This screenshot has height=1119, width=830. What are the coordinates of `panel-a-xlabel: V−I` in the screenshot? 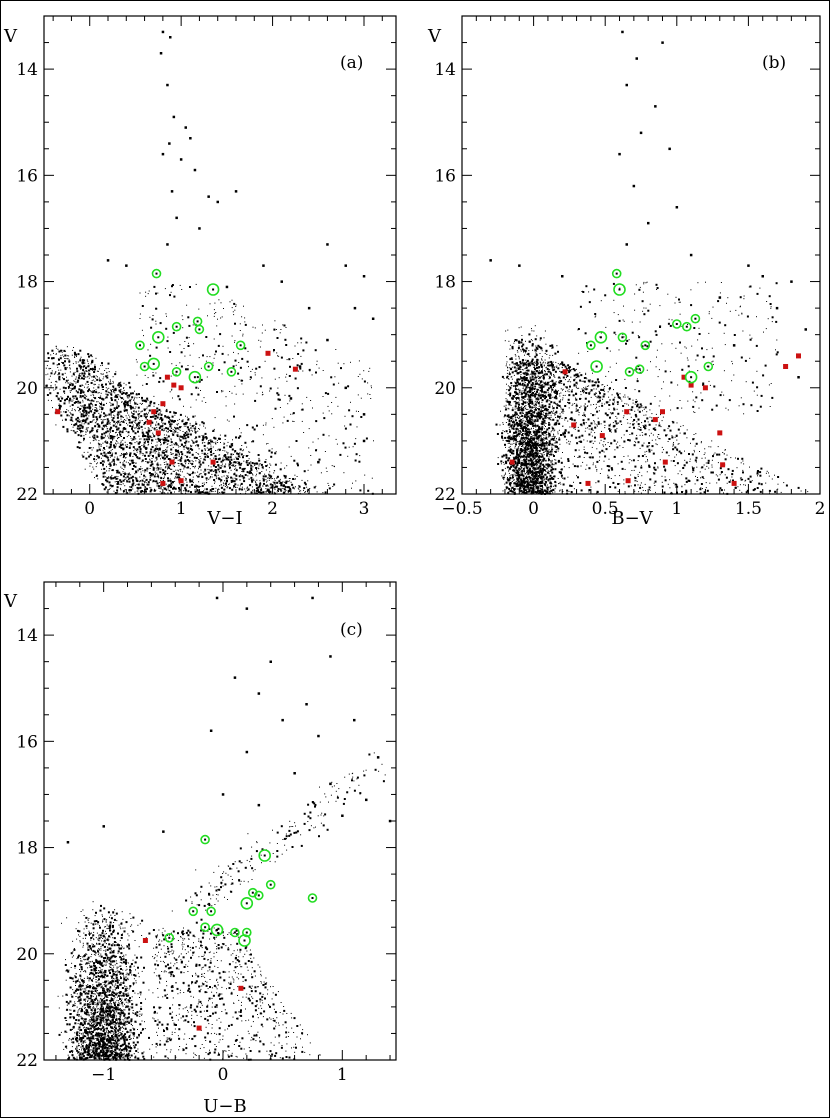 It's located at (224, 518).